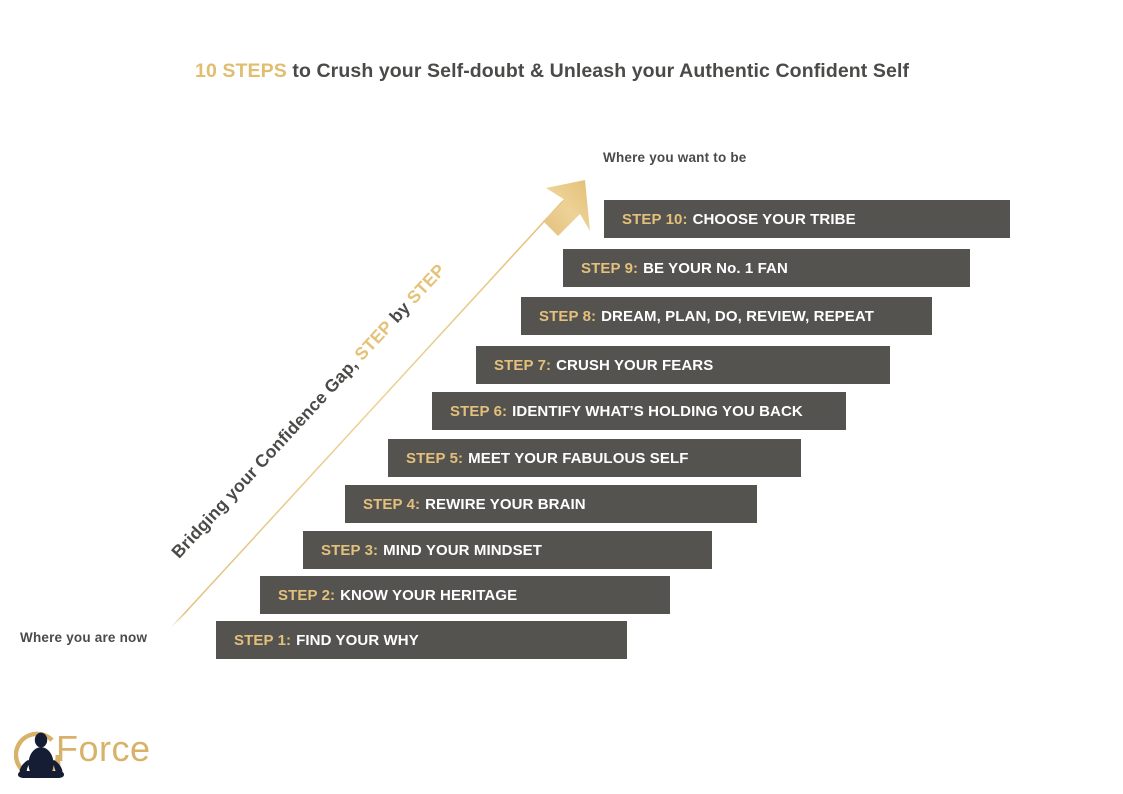 This screenshot has width=1123, height=794. Describe the element at coordinates (578, 458) in the screenshot. I see `step-label: MEET YOUR FABULOUS SELF` at that location.